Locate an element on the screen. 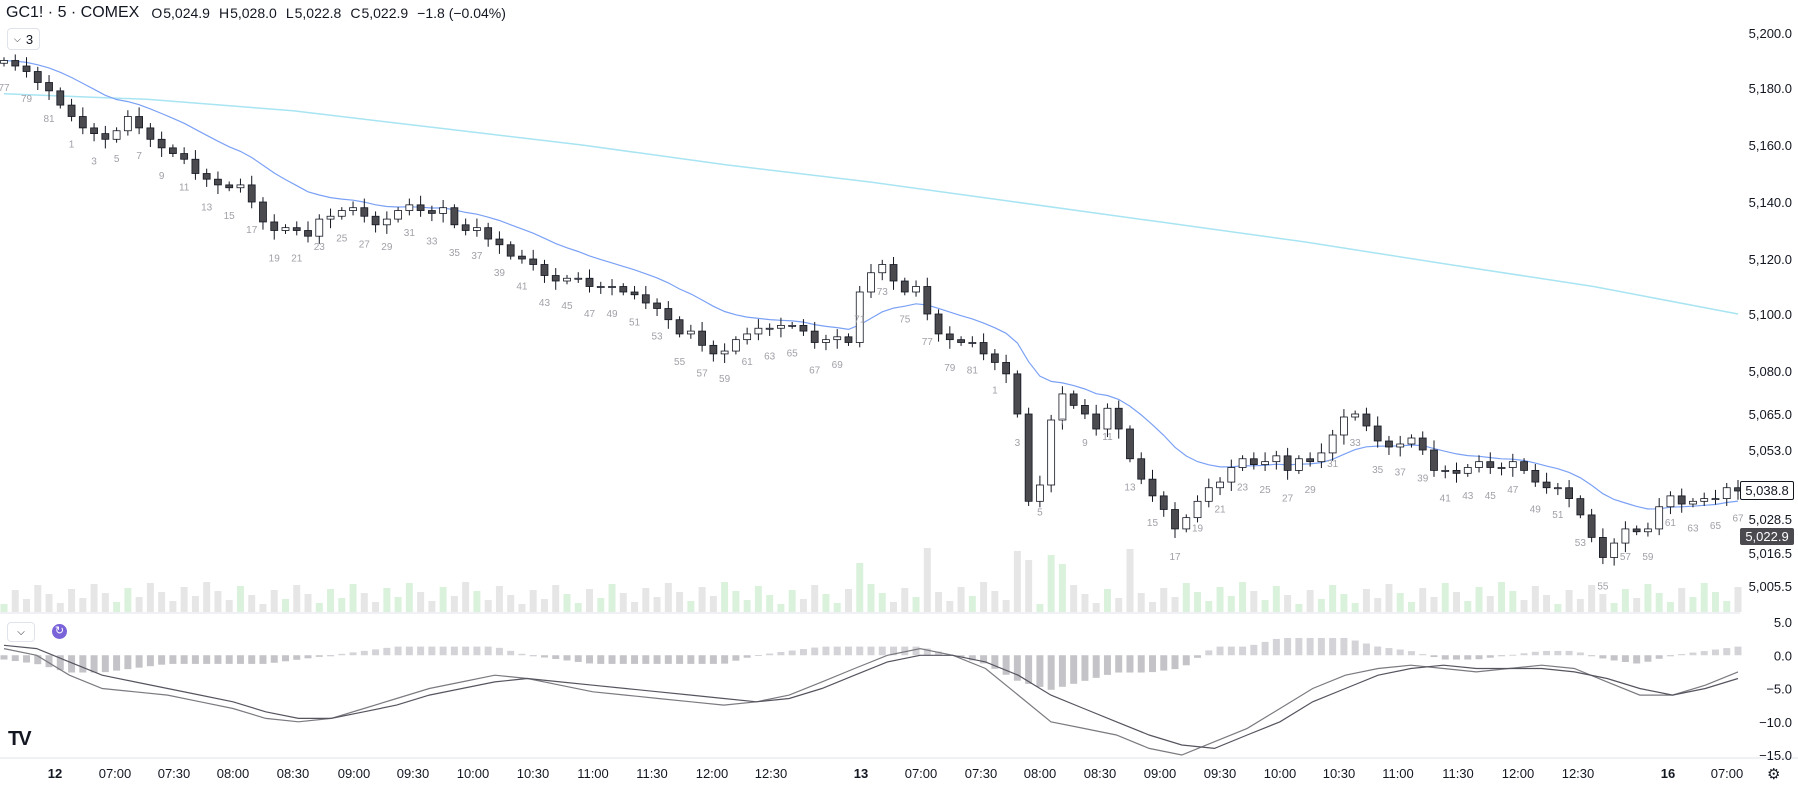 This screenshot has height=786, width=1798. time-tick-label: 10:00 is located at coordinates (1280, 773).